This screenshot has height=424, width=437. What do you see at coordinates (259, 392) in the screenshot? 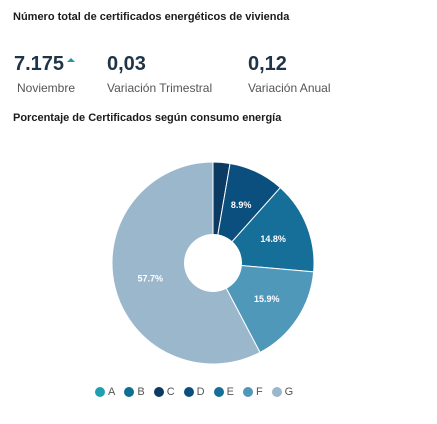
I see `legend-label-F: F` at bounding box center [259, 392].